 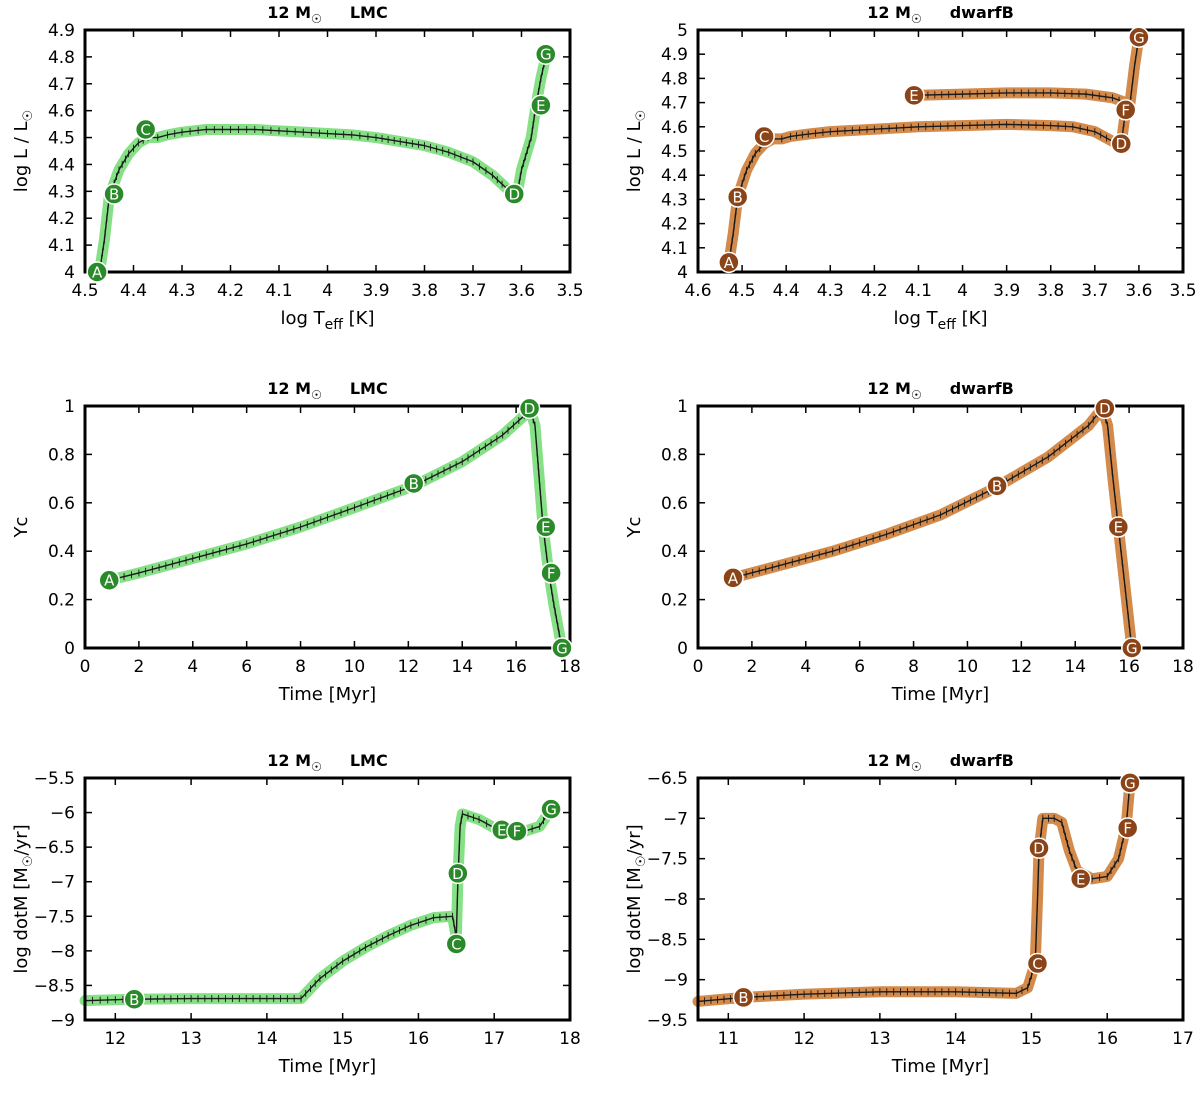 I want to click on phase-marker-F: F, so click(x=1125, y=110).